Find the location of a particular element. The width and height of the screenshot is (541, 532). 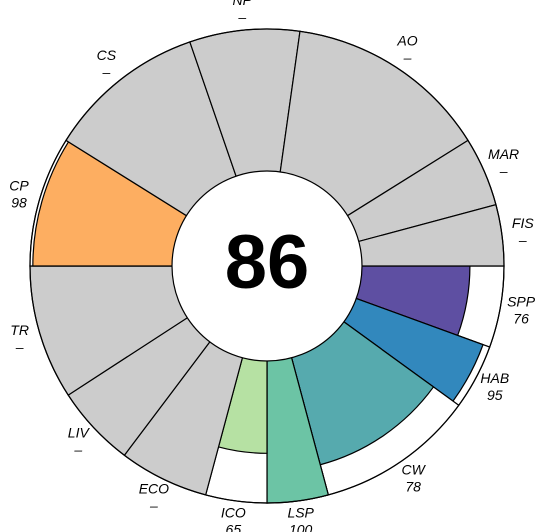

petal-label: CS is located at coordinates (107, 55).